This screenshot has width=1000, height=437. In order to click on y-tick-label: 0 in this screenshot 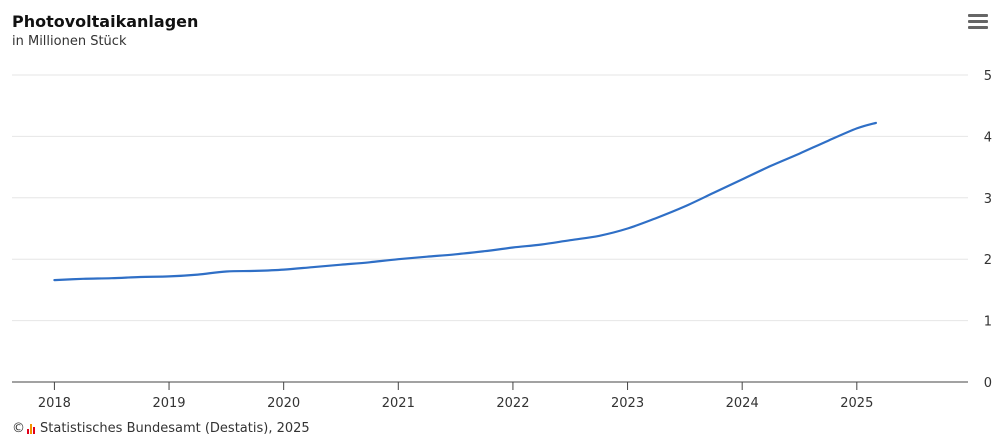, I will do `click(988, 383)`.